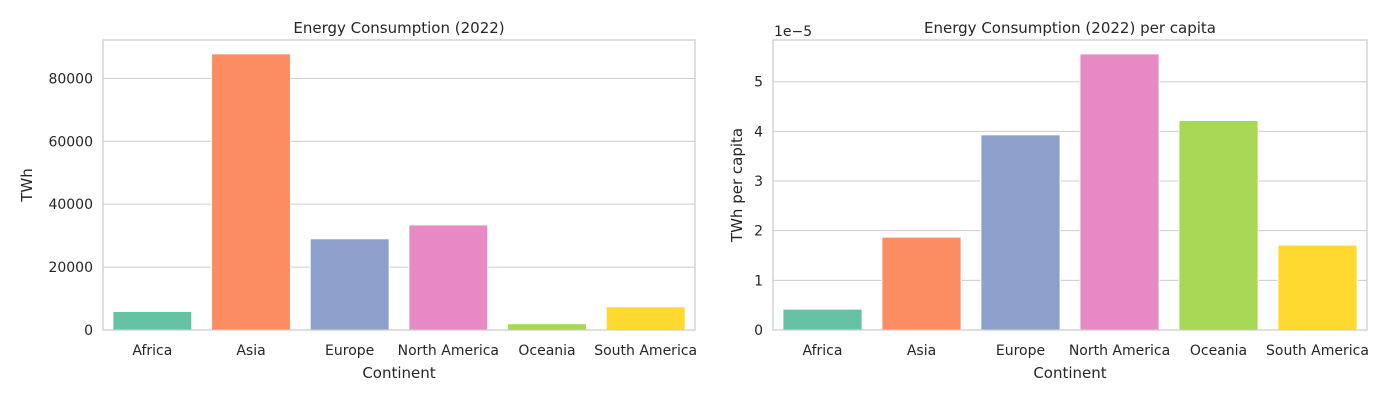 The height and width of the screenshot is (400, 1400). What do you see at coordinates (398, 28) in the screenshot?
I see `chart-title: Energy Consumption (2022)` at bounding box center [398, 28].